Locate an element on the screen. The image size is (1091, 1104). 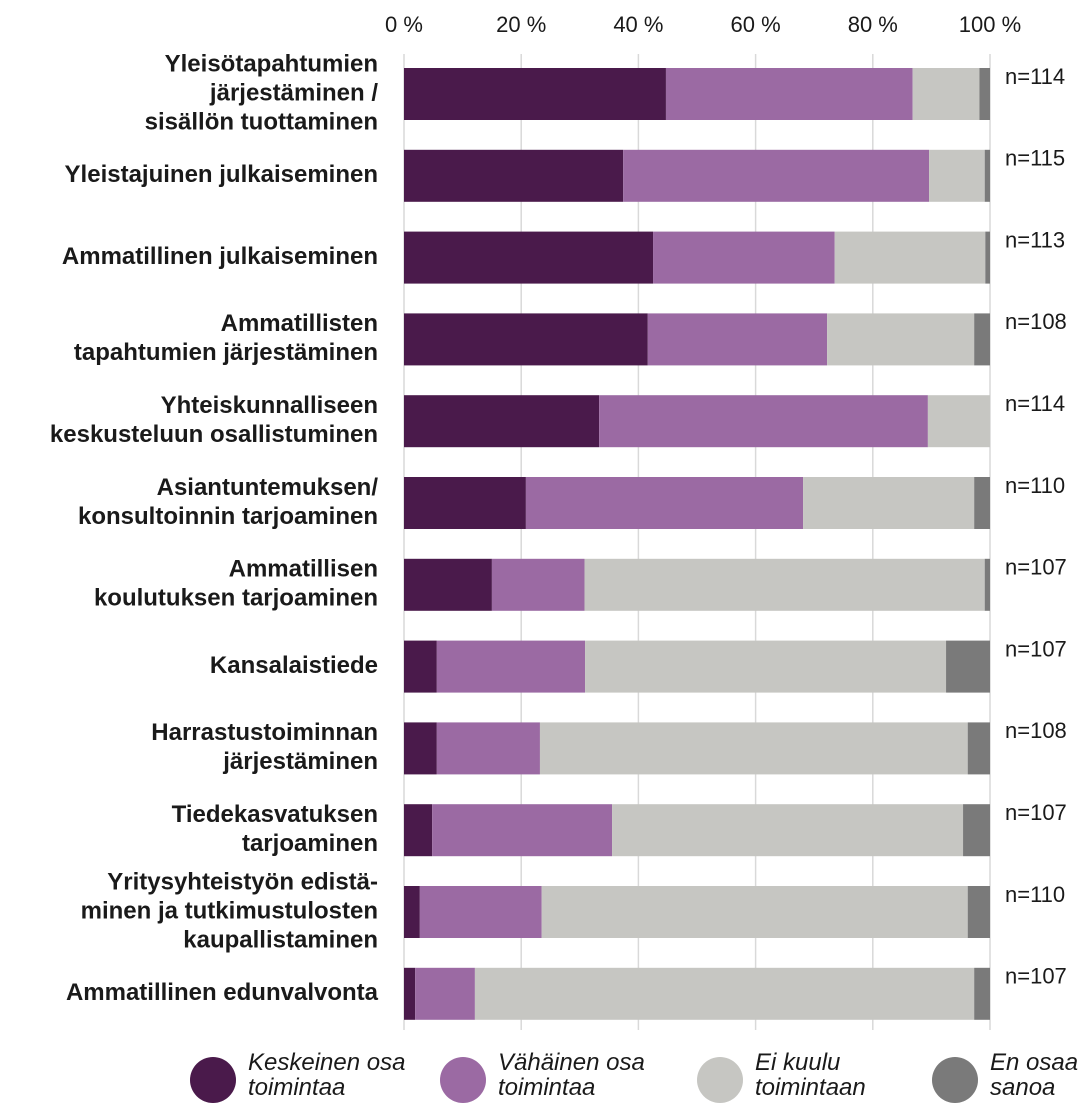
category-label: järjestäminen is located at coordinates (300, 761).